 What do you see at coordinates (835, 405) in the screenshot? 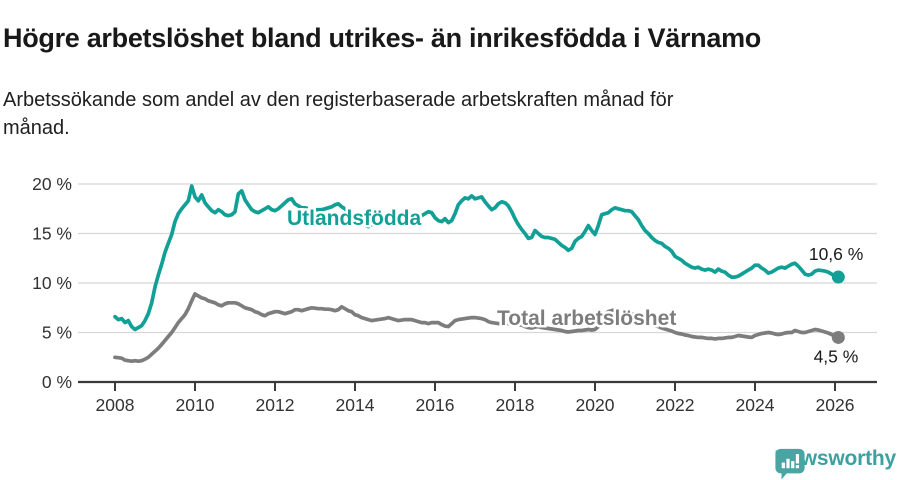
I see `x-tick-label: 2026` at bounding box center [835, 405].